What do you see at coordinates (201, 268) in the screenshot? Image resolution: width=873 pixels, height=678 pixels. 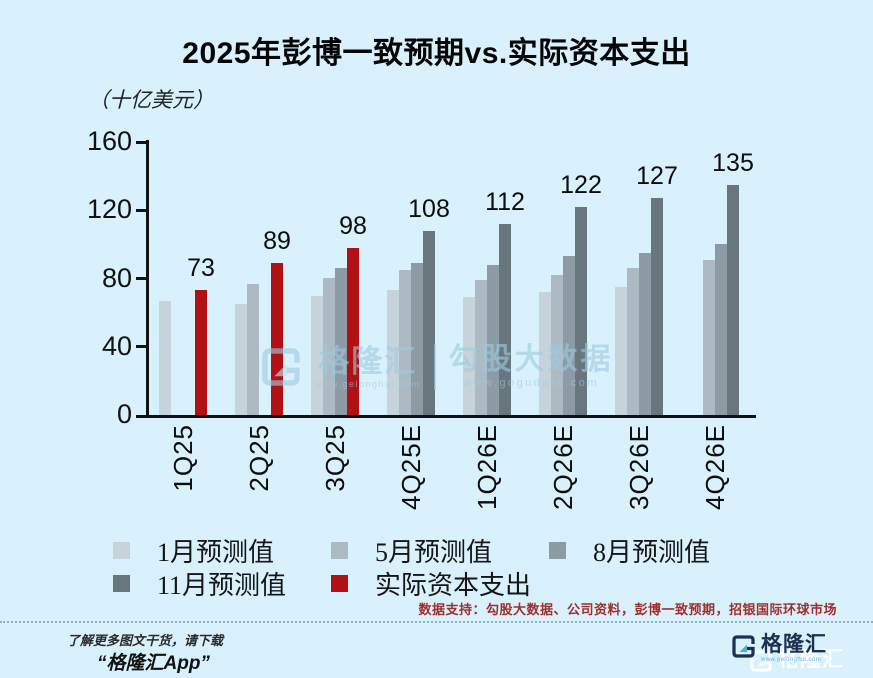 I see `bar-value-label: 73` at bounding box center [201, 268].